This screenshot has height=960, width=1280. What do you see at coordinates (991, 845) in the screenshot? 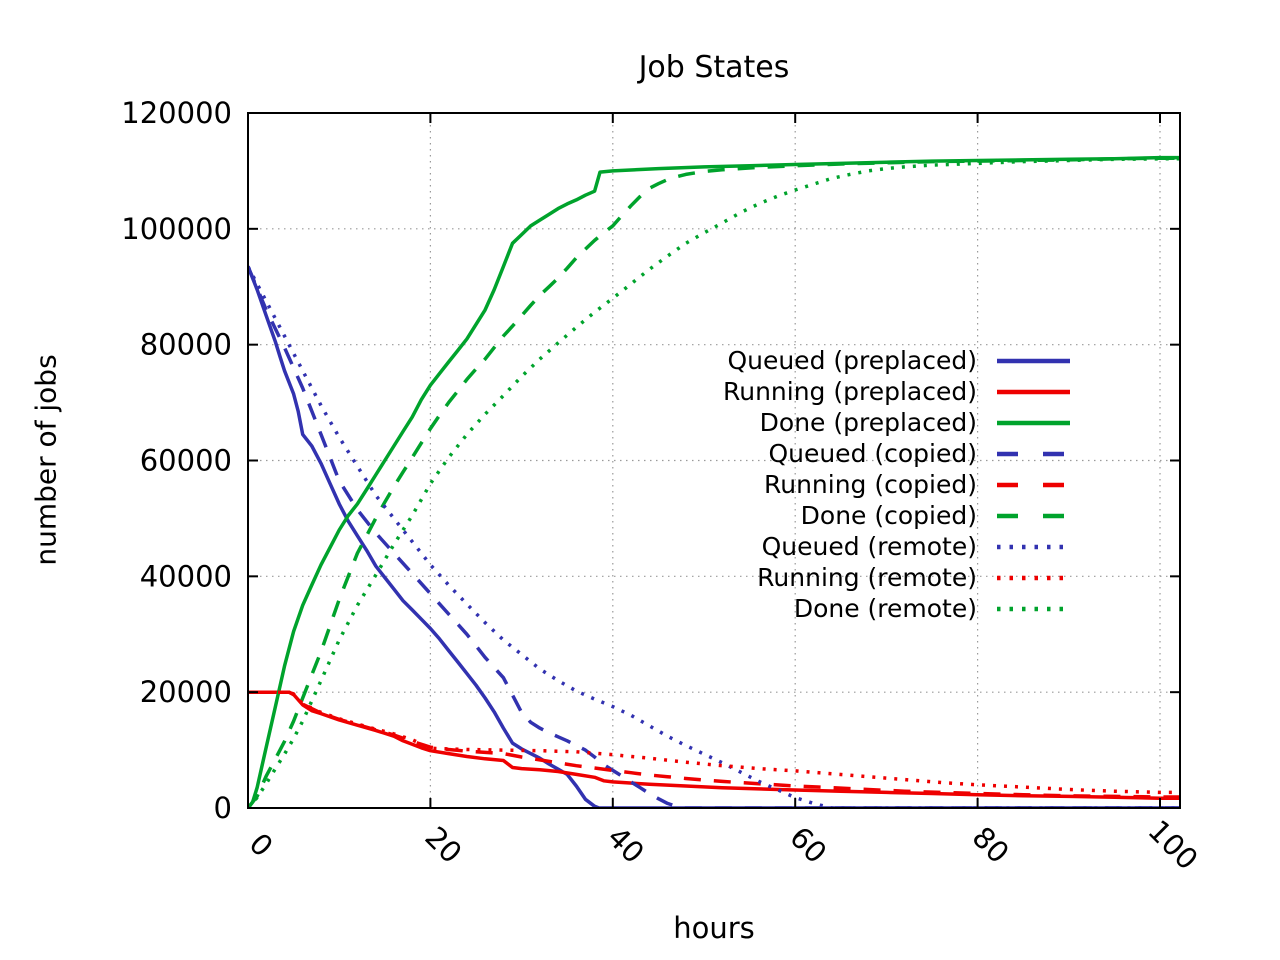
I see `x-tick-label-80: 80` at bounding box center [991, 845].